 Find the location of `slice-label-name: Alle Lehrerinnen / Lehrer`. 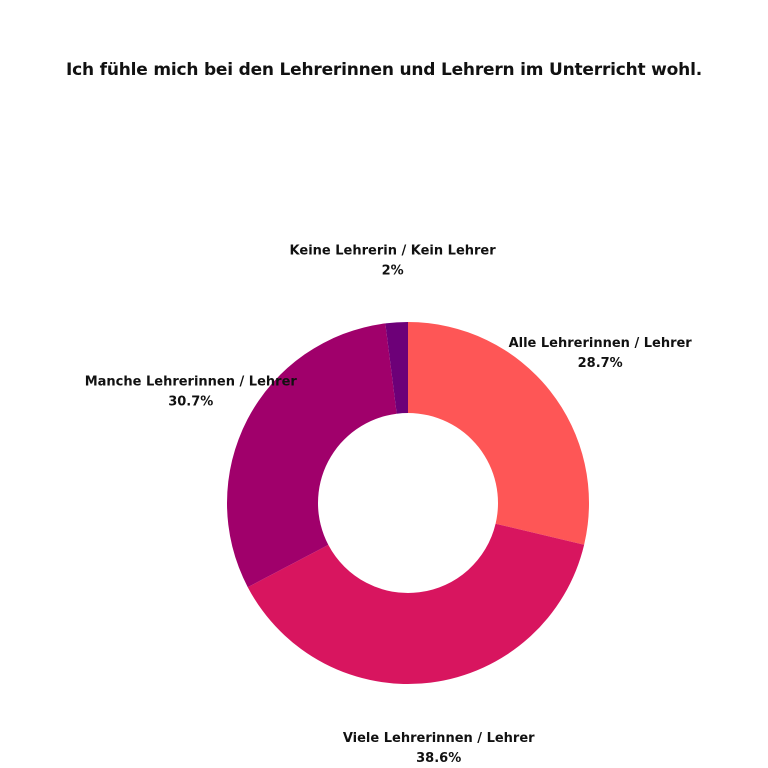

slice-label-name: Alle Lehrerinnen / Lehrer is located at coordinates (601, 343).